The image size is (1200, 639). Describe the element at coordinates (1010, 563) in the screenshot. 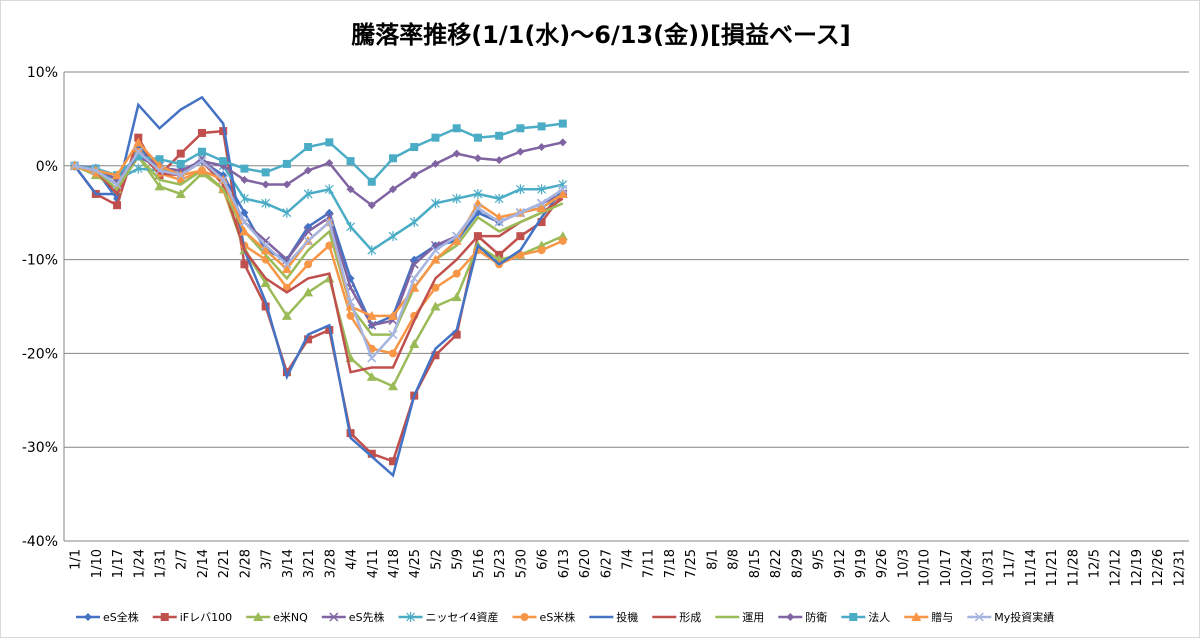

I see `x-tick-label: 11/7` at that location.